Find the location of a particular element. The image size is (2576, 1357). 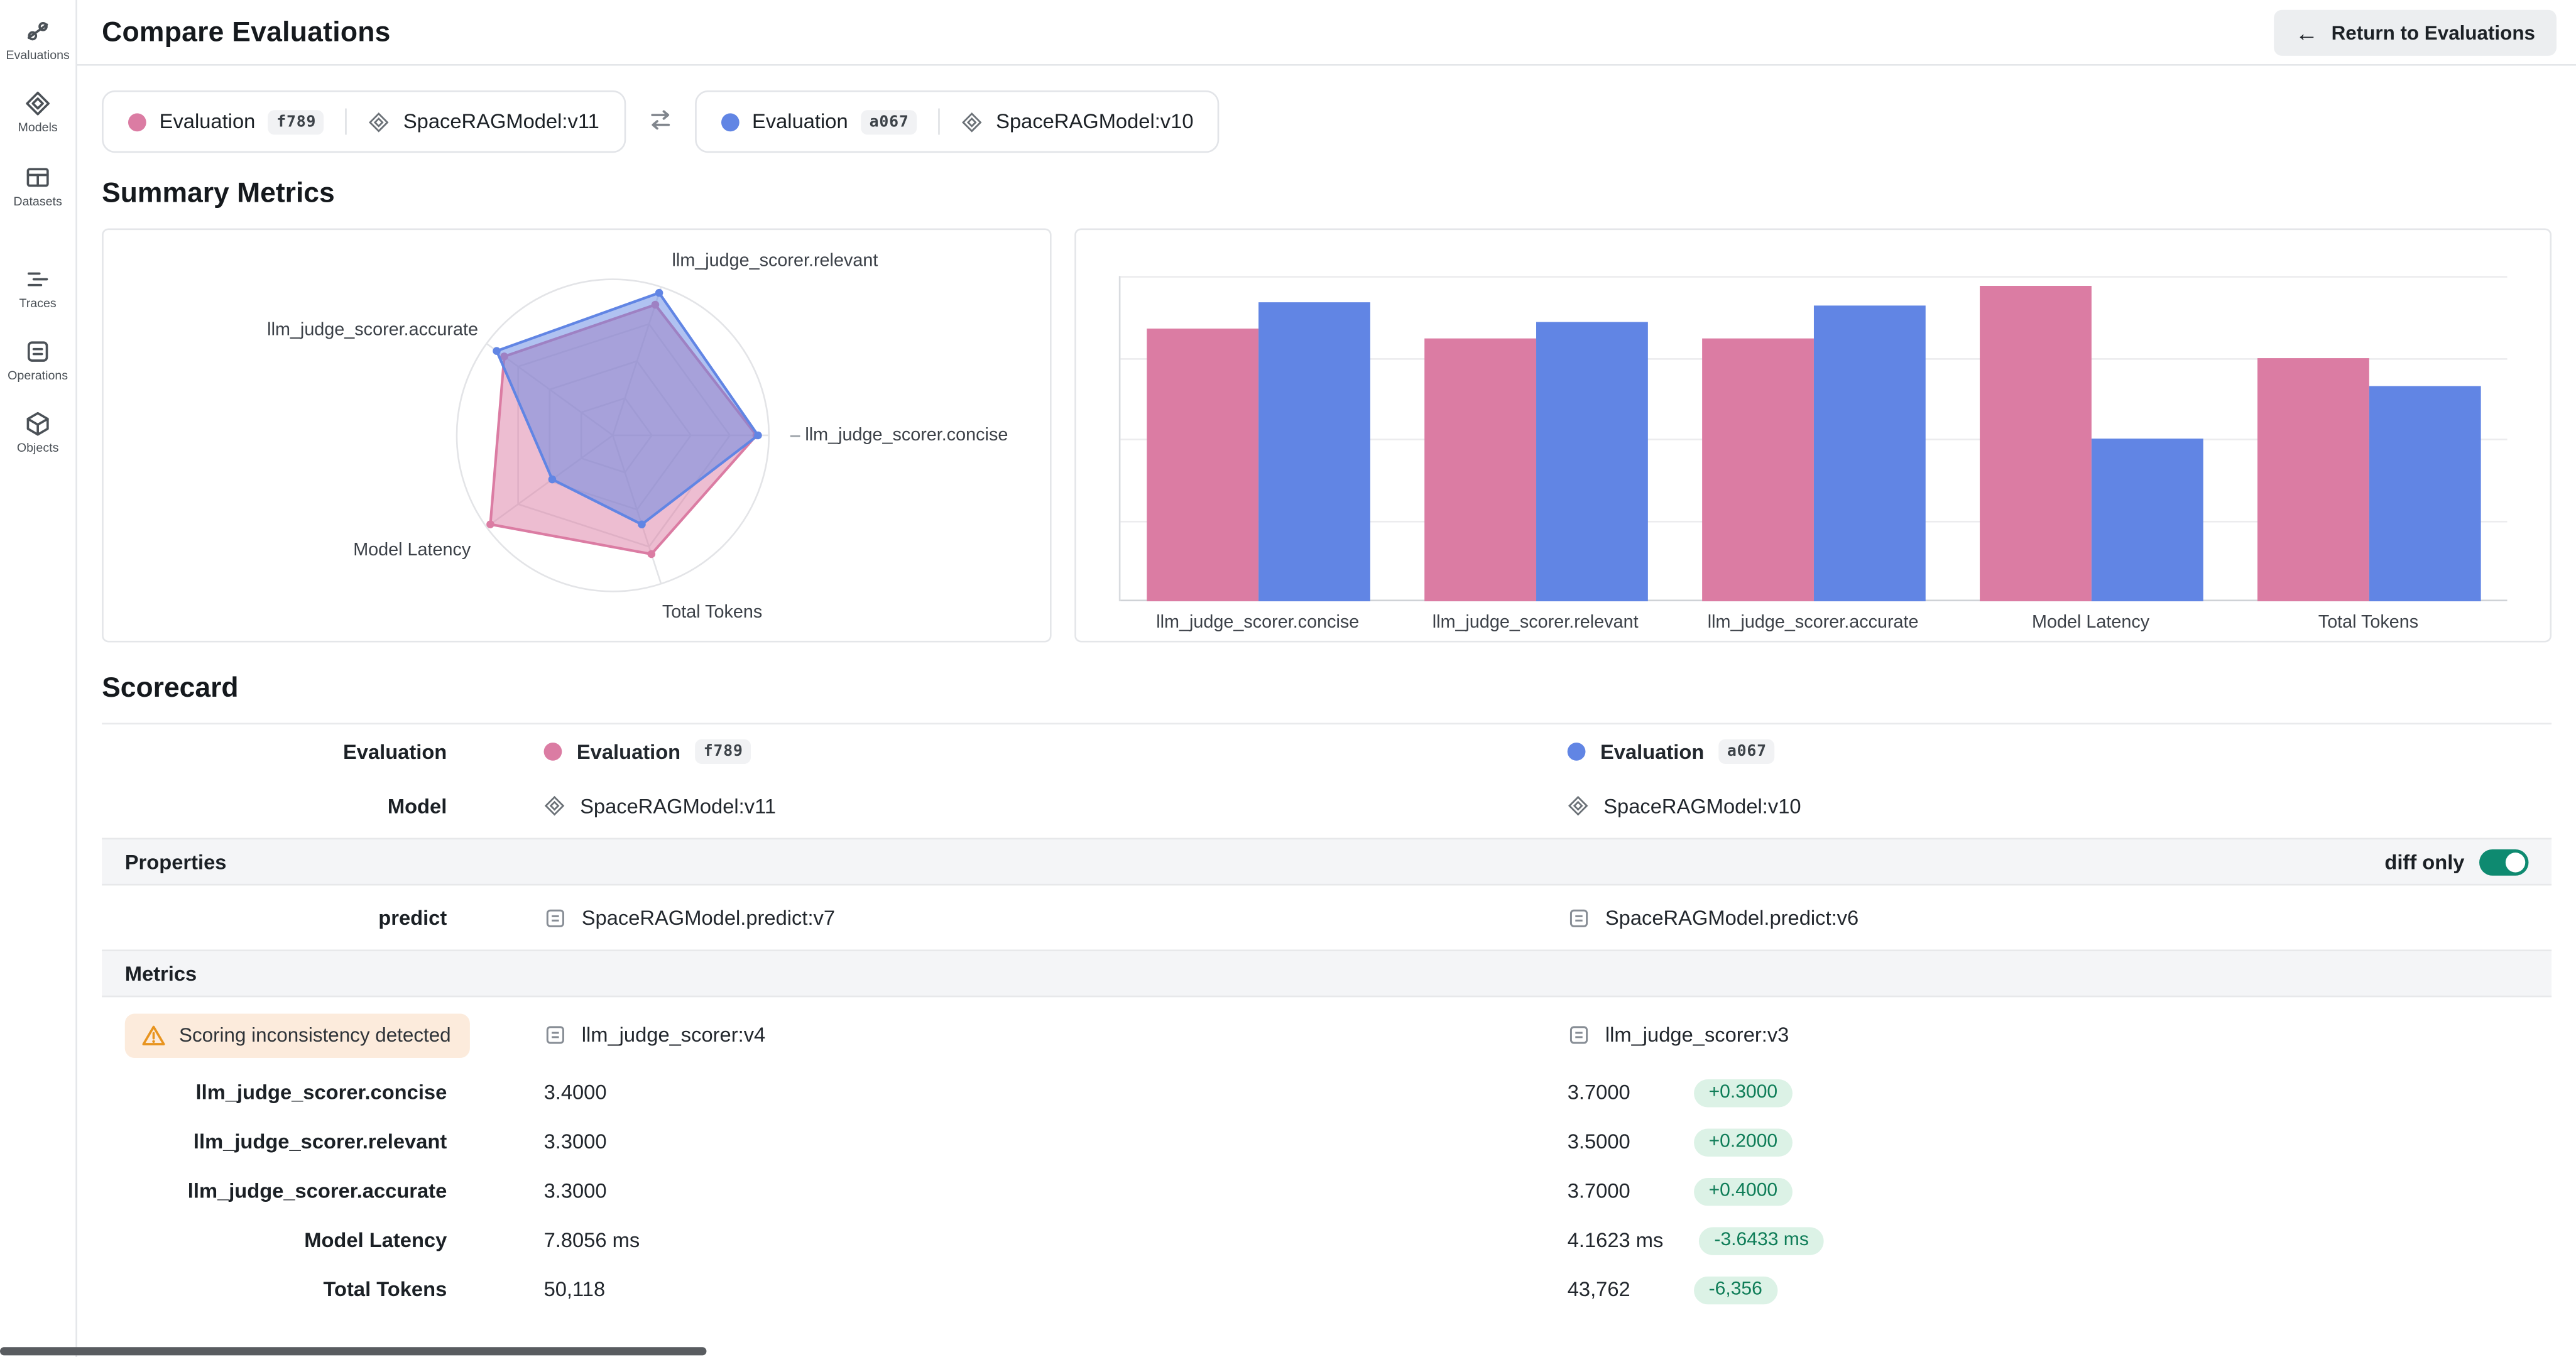

model-cell-right: SpaceRAGModel:v10 is located at coordinates (2032, 806).